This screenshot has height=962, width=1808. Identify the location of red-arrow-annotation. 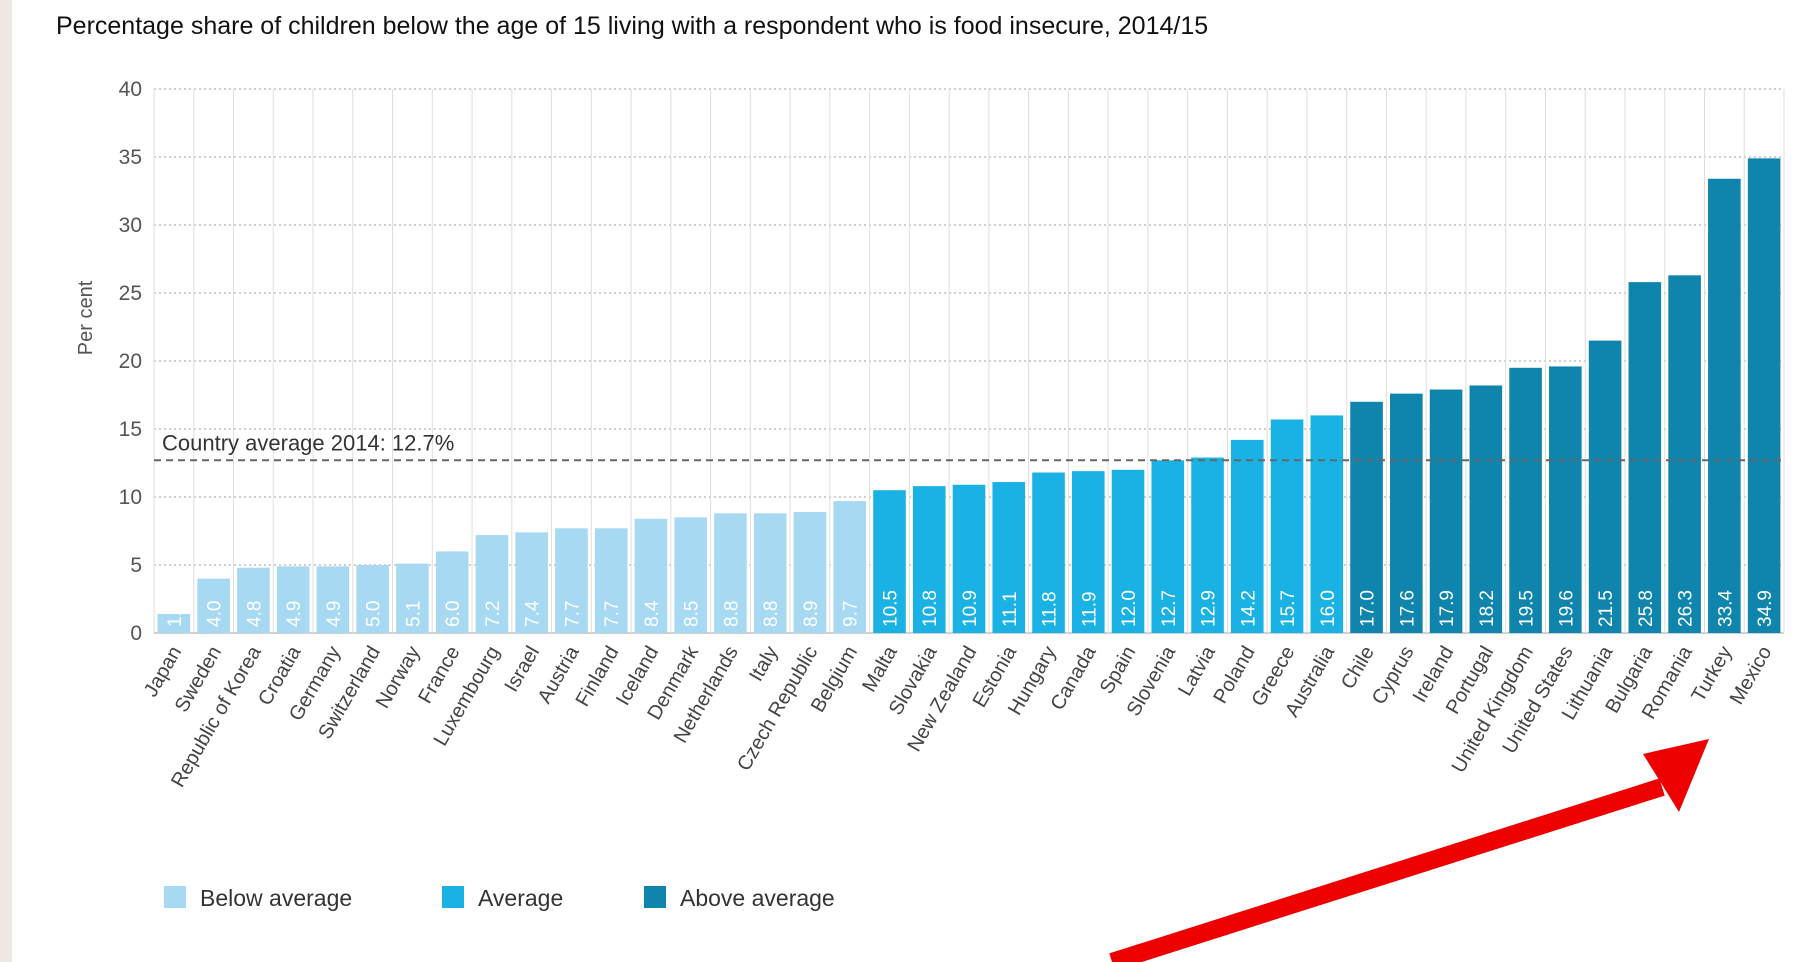
(1409, 850).